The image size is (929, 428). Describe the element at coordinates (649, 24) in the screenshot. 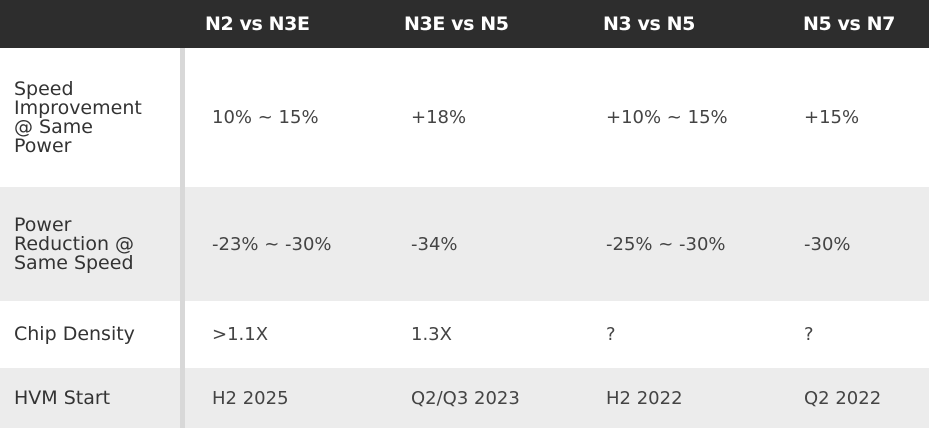

I see `column-header-n3-vs-n5: N3 vs N5` at that location.